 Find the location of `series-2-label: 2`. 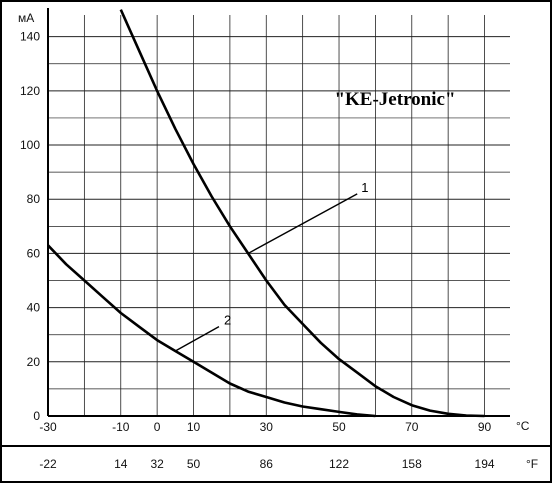

series-2-label: 2 is located at coordinates (227, 320).